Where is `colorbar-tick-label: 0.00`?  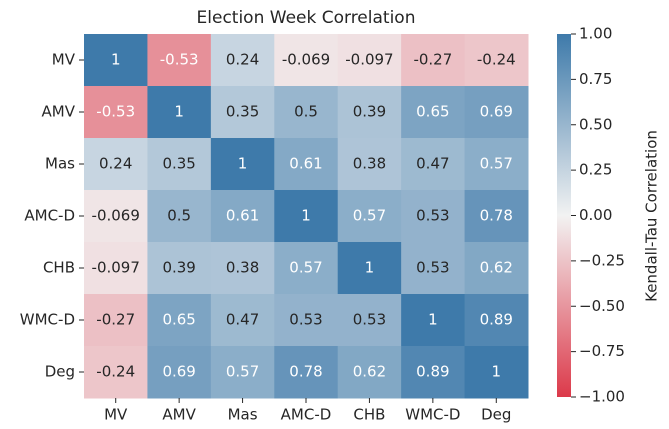 colorbar-tick-label: 0.00 is located at coordinates (595, 215).